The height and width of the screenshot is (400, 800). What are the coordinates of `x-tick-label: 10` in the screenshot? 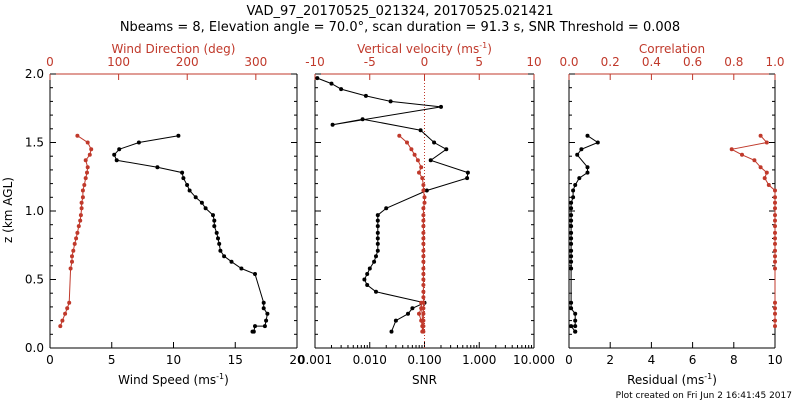 It's located at (173, 360).